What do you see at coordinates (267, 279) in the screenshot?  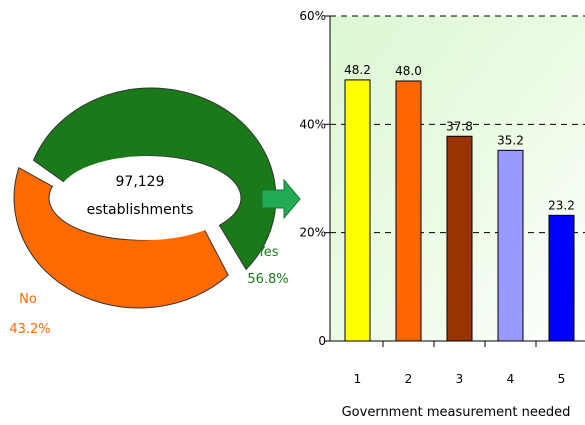 I see `slice-value-yes: 56.8%` at bounding box center [267, 279].